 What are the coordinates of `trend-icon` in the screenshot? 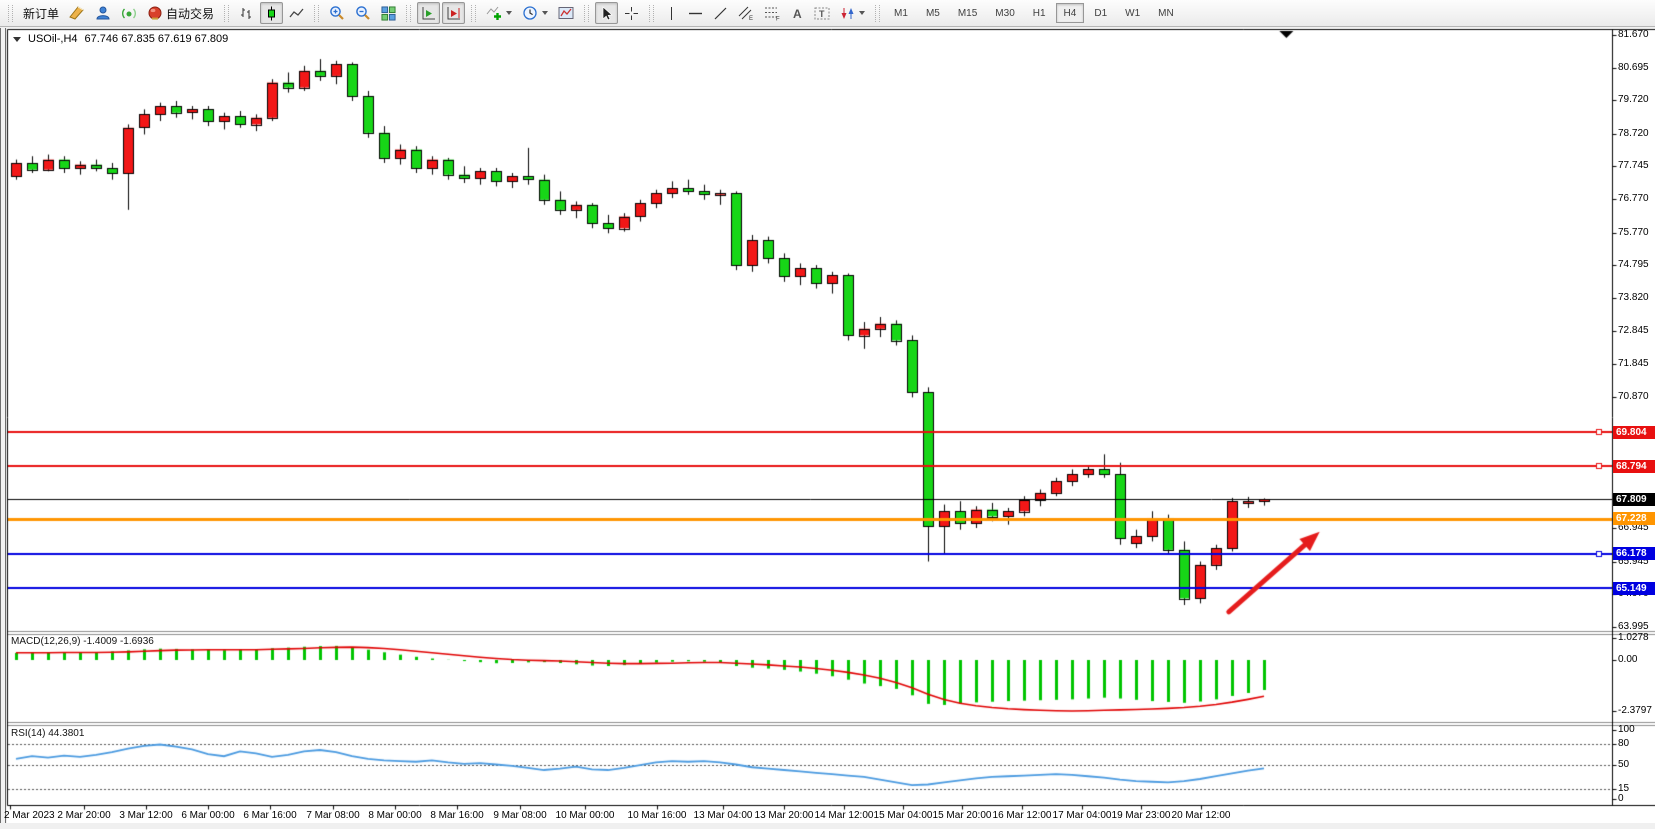 It's located at (720, 13).